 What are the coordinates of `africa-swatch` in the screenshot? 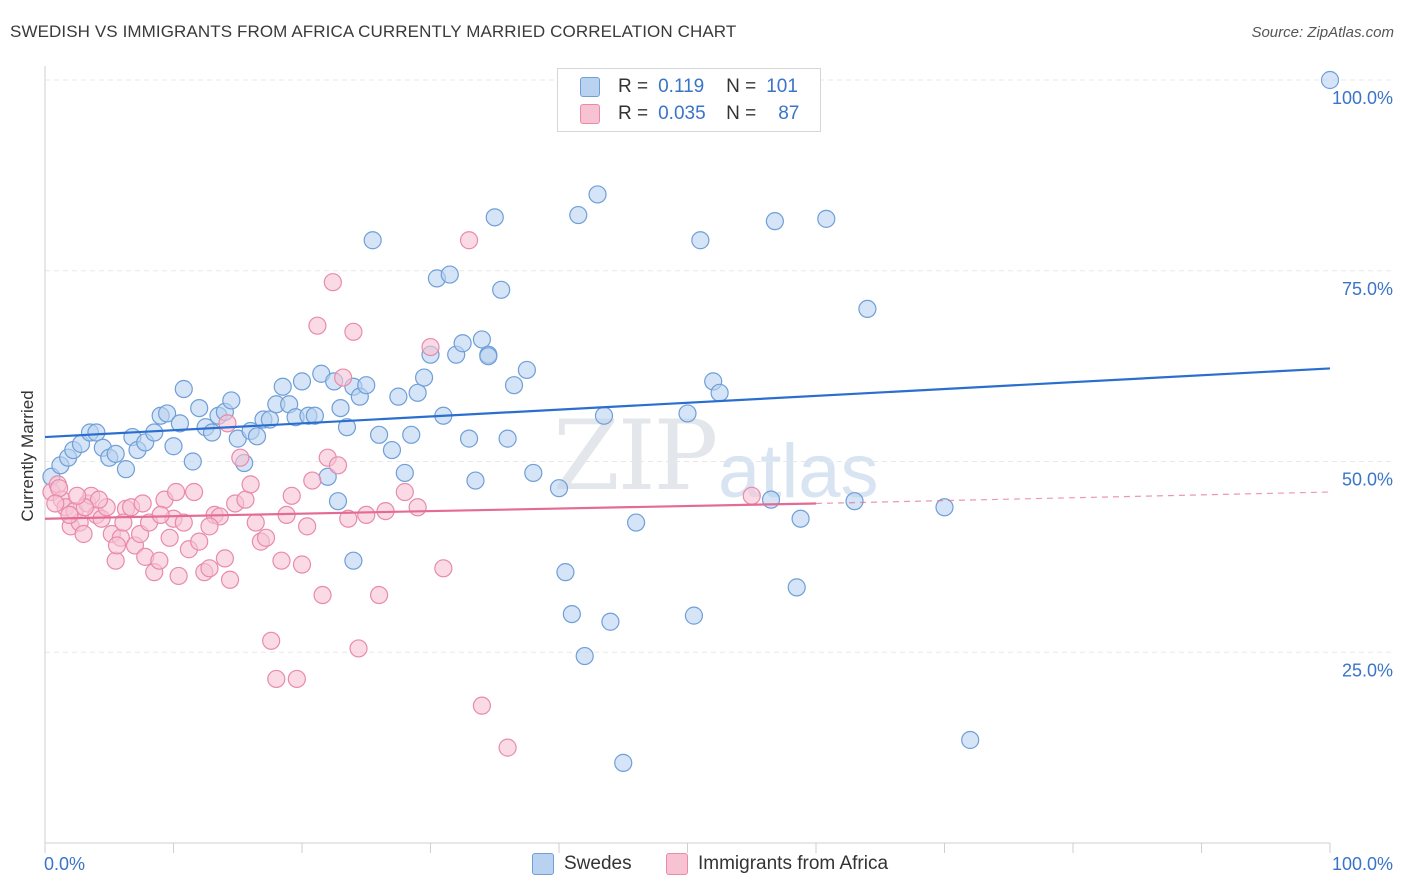 It's located at (590, 114).